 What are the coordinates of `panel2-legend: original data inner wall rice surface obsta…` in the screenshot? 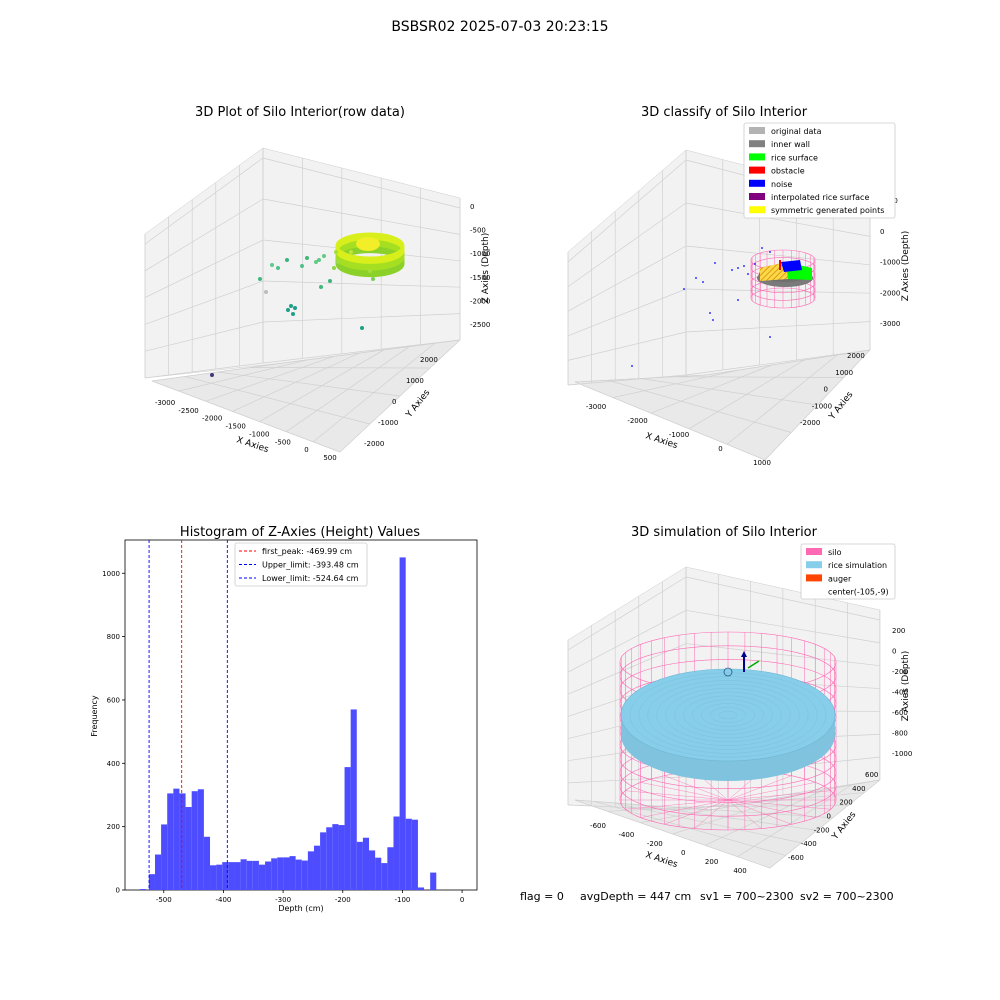 It's located at (819, 170).